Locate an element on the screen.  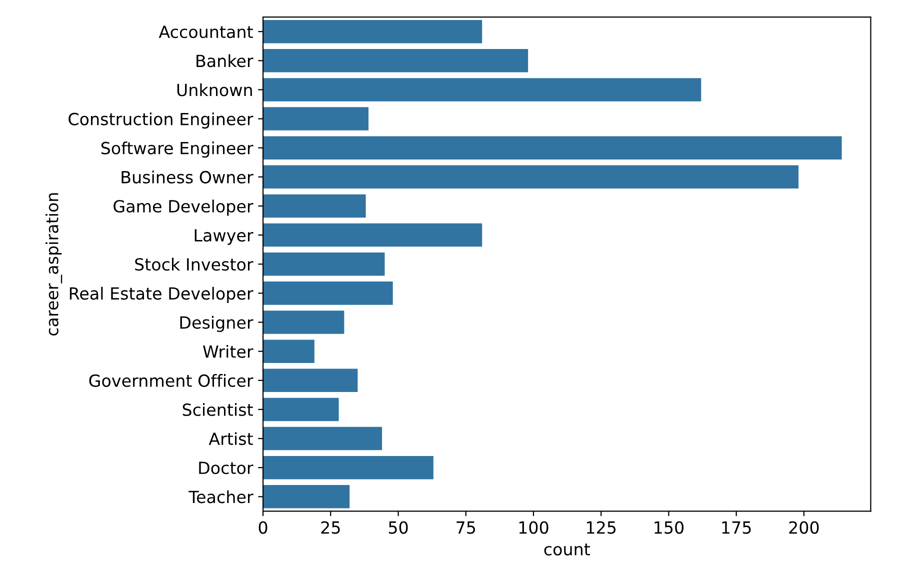
y-axis-title: career_aspiration is located at coordinates (54, 264).